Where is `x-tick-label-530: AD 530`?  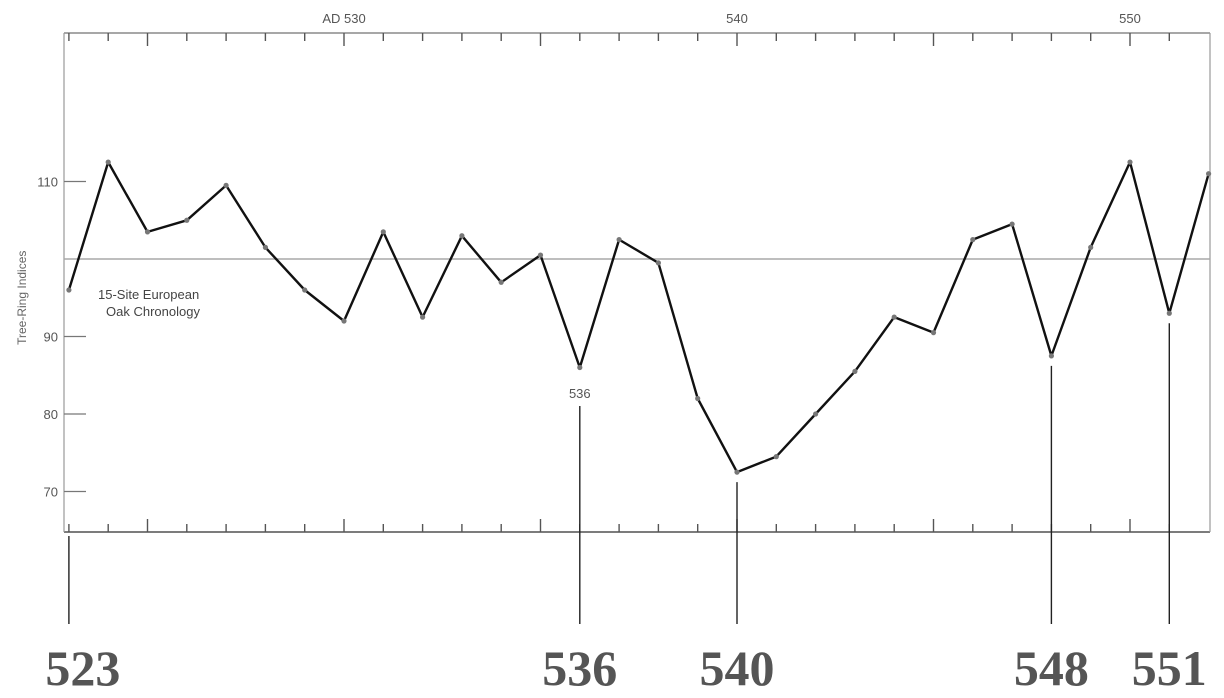
x-tick-label-530: AD 530 is located at coordinates (343, 18).